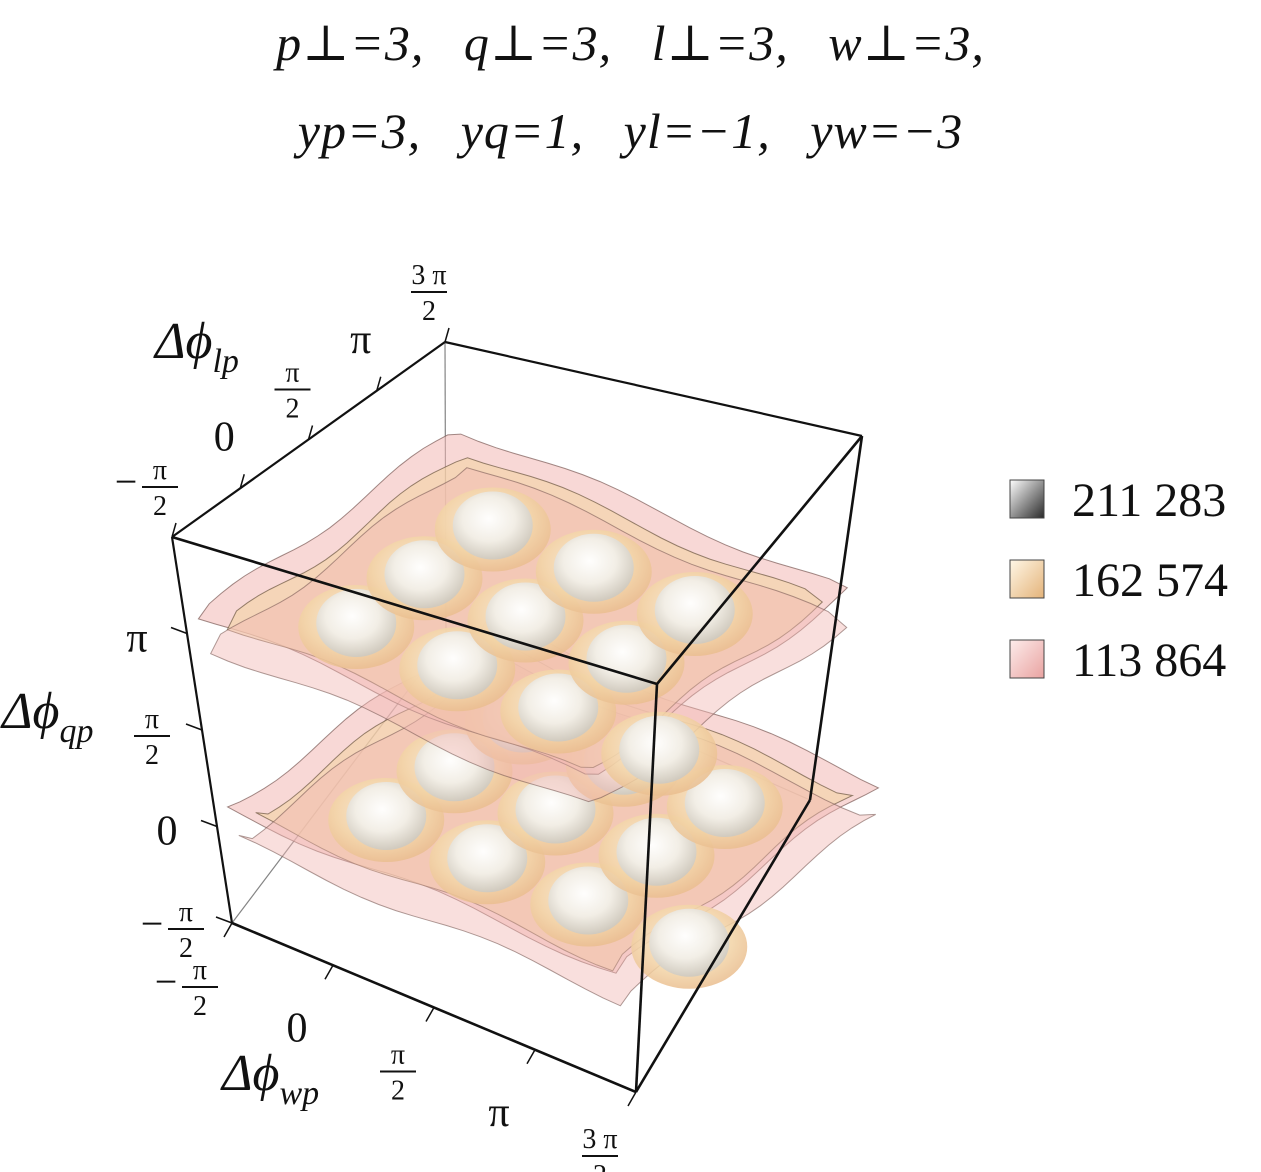 The image size is (1261, 1172). I want to click on title-term: q⊥=3,, so click(538, 43).